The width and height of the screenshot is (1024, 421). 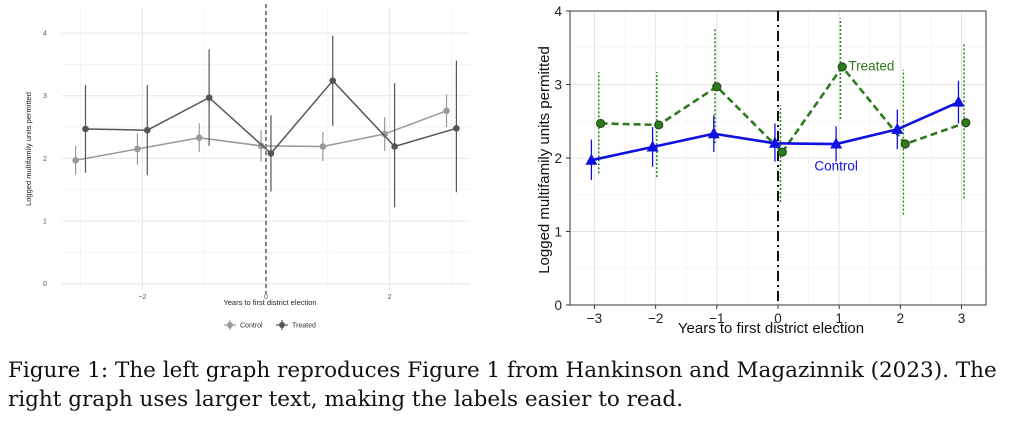 What do you see at coordinates (28, 149) in the screenshot?
I see `left-y-axis-label: Logged multifamily units permitted` at bounding box center [28, 149].